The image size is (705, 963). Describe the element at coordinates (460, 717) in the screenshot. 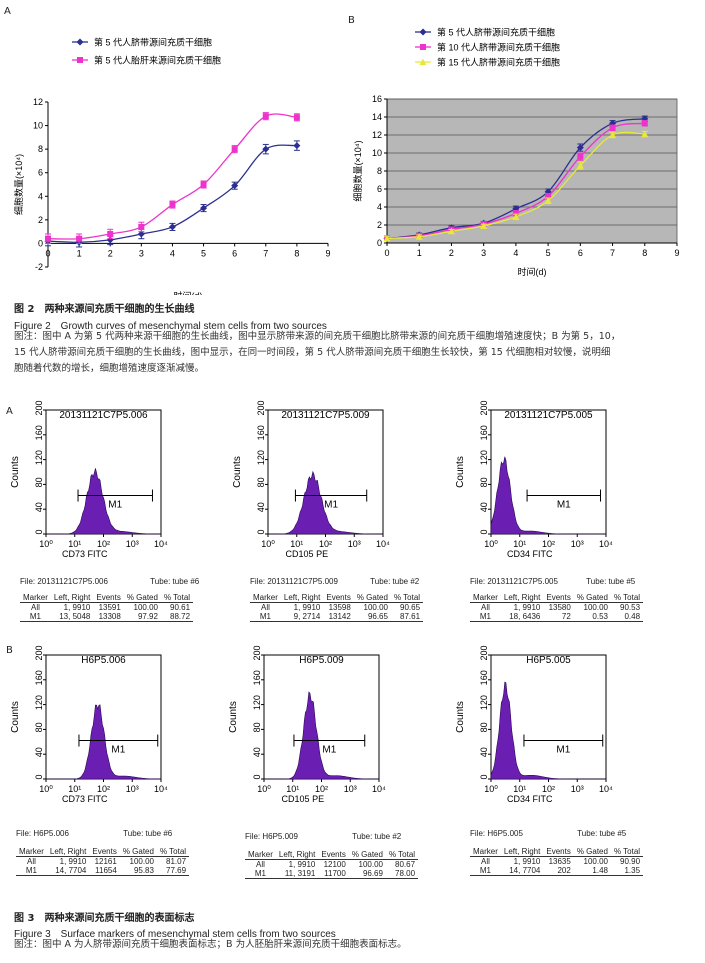

I see `y-axis-label: Counts` at that location.